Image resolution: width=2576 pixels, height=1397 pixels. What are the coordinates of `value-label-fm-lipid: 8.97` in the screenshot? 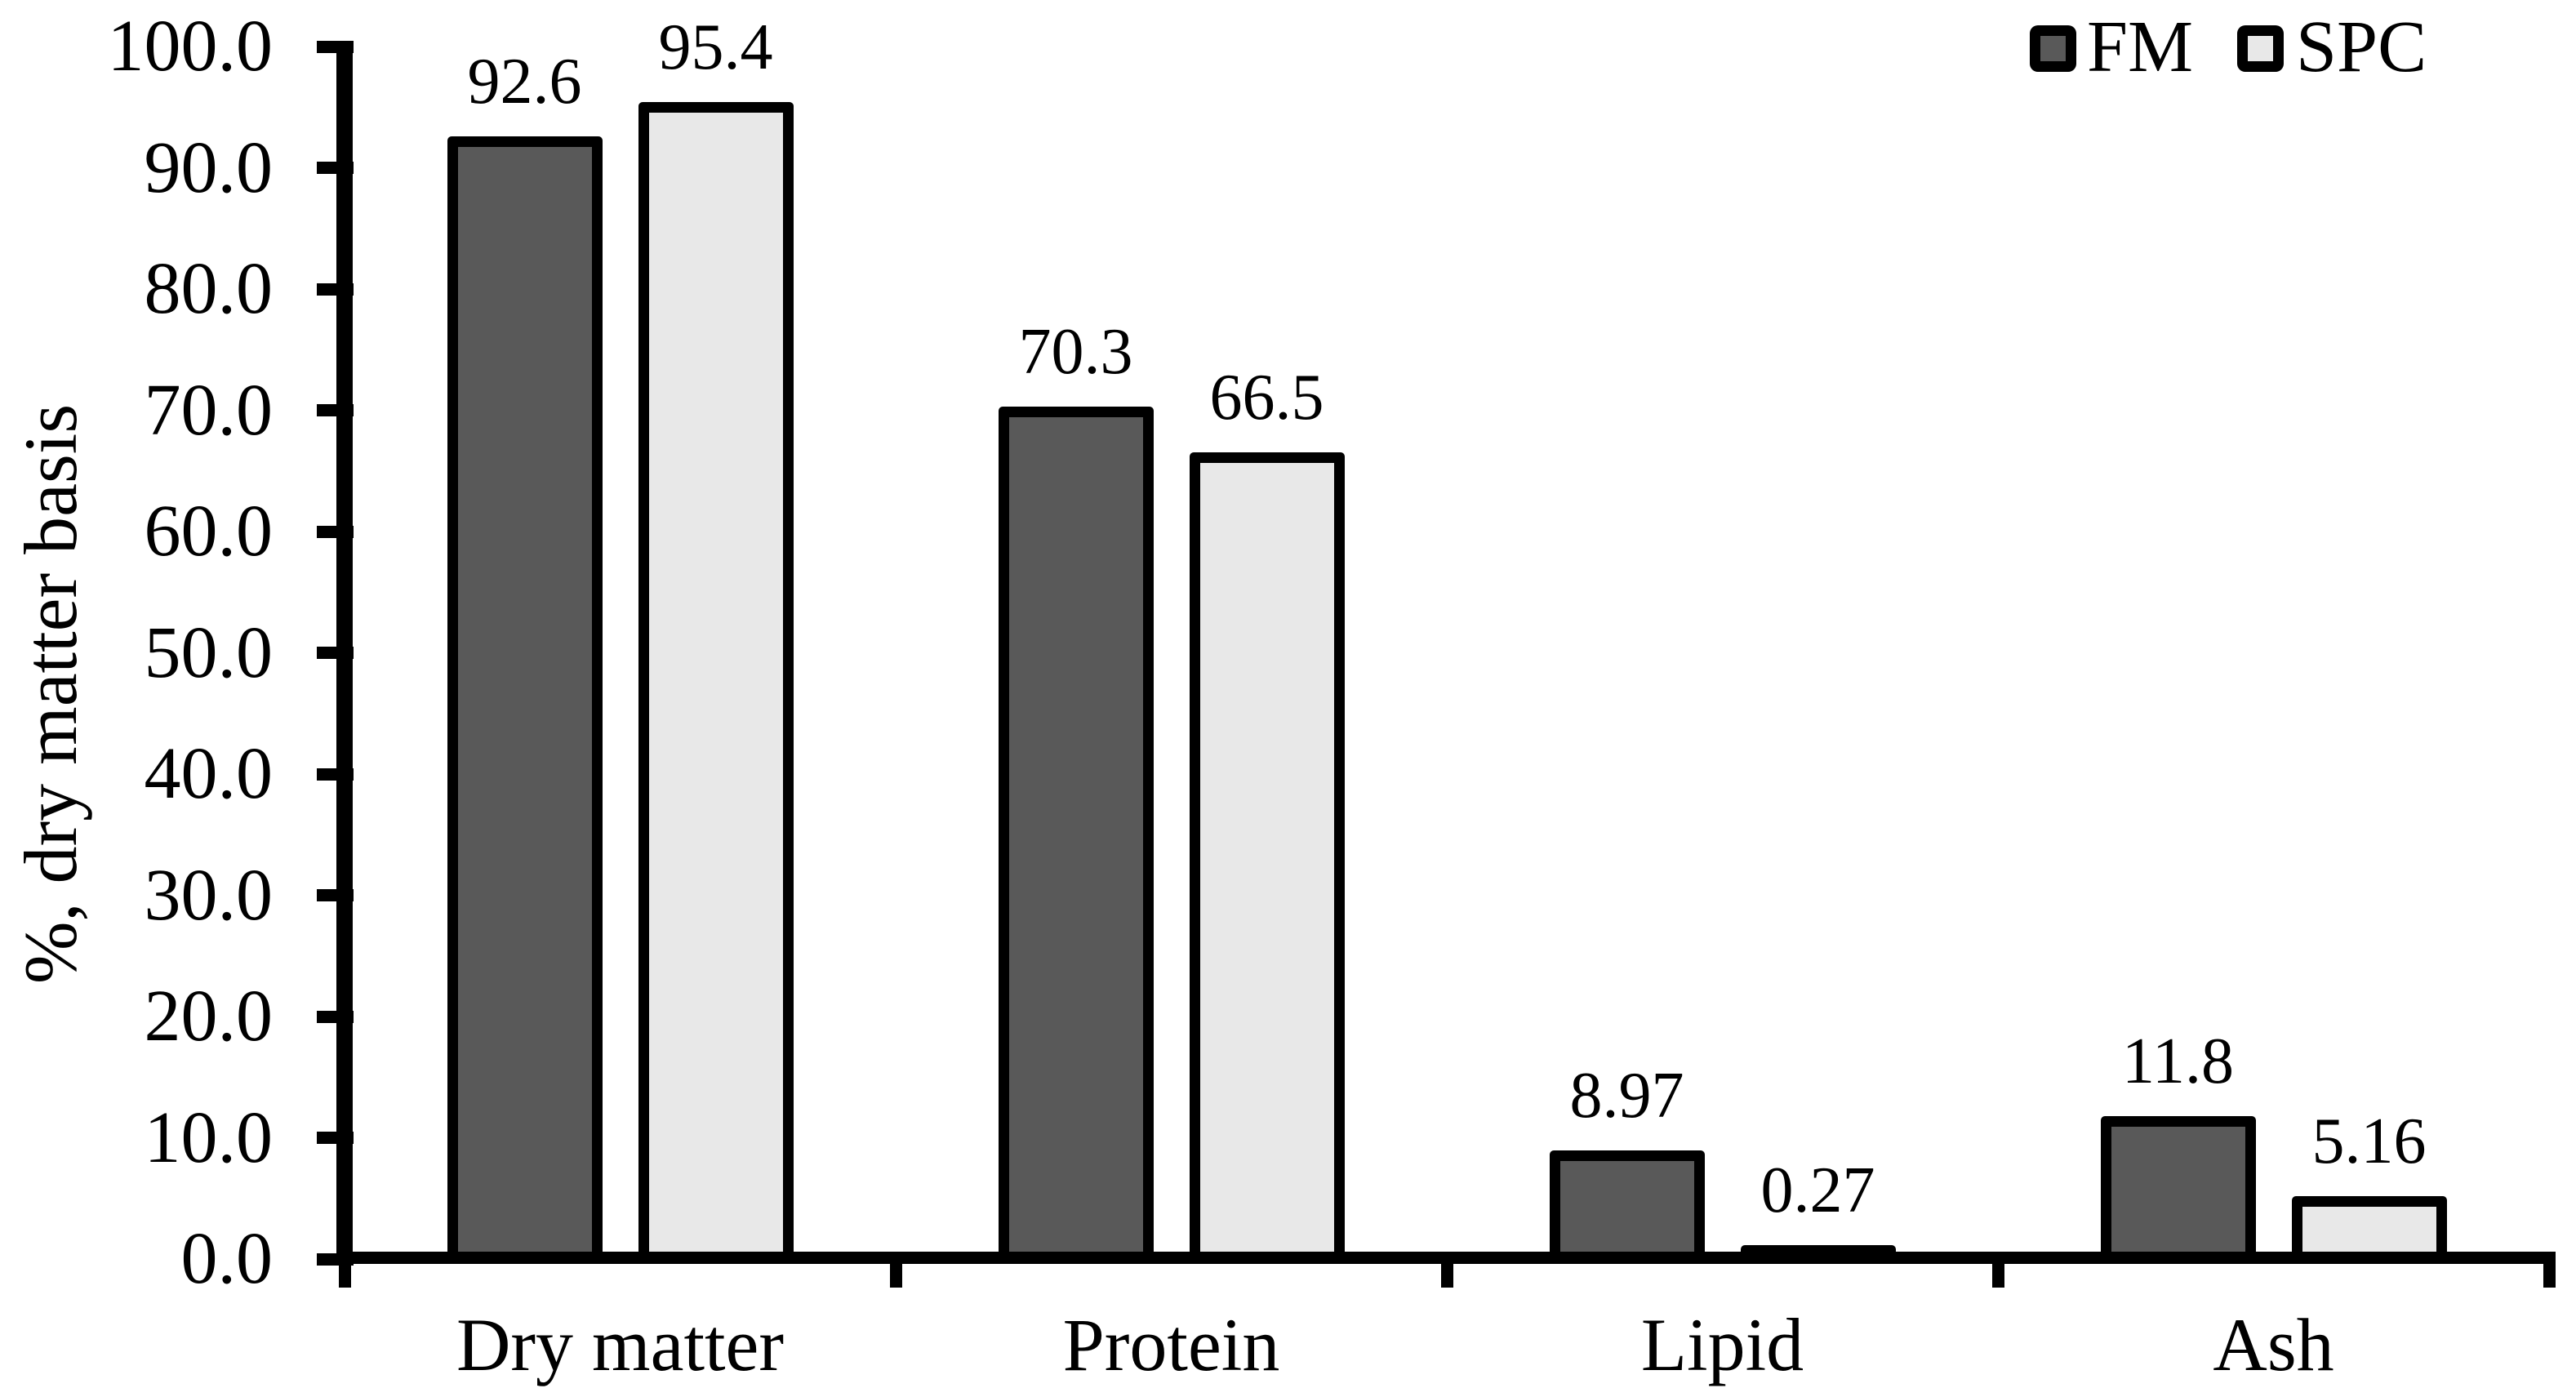 It's located at (1626, 1095).